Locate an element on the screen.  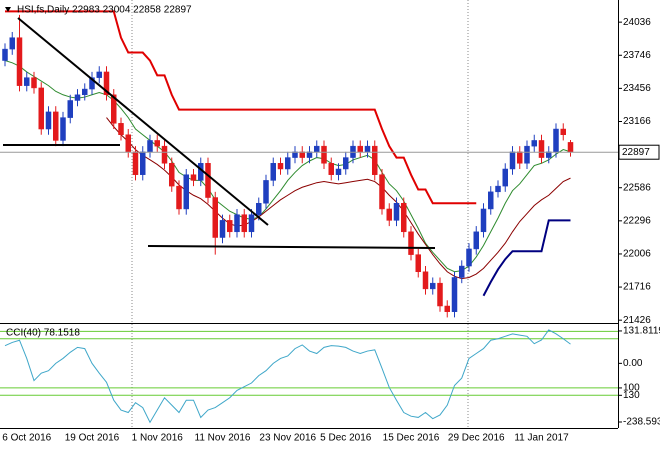
y-tick-label: 130 is located at coordinates (631, 395).